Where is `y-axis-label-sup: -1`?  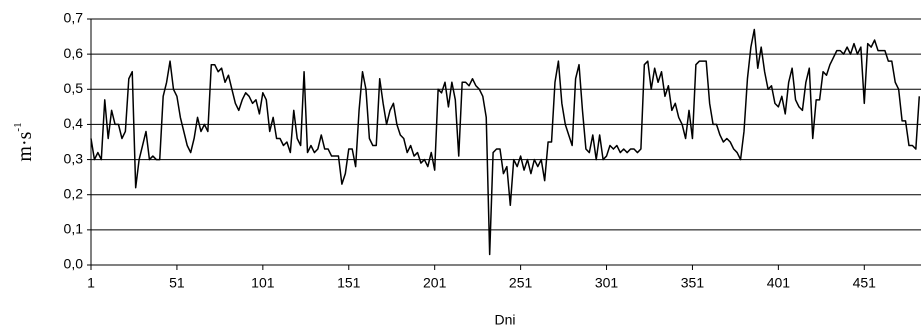
y-axis-label-sup: -1 is located at coordinates (18, 126).